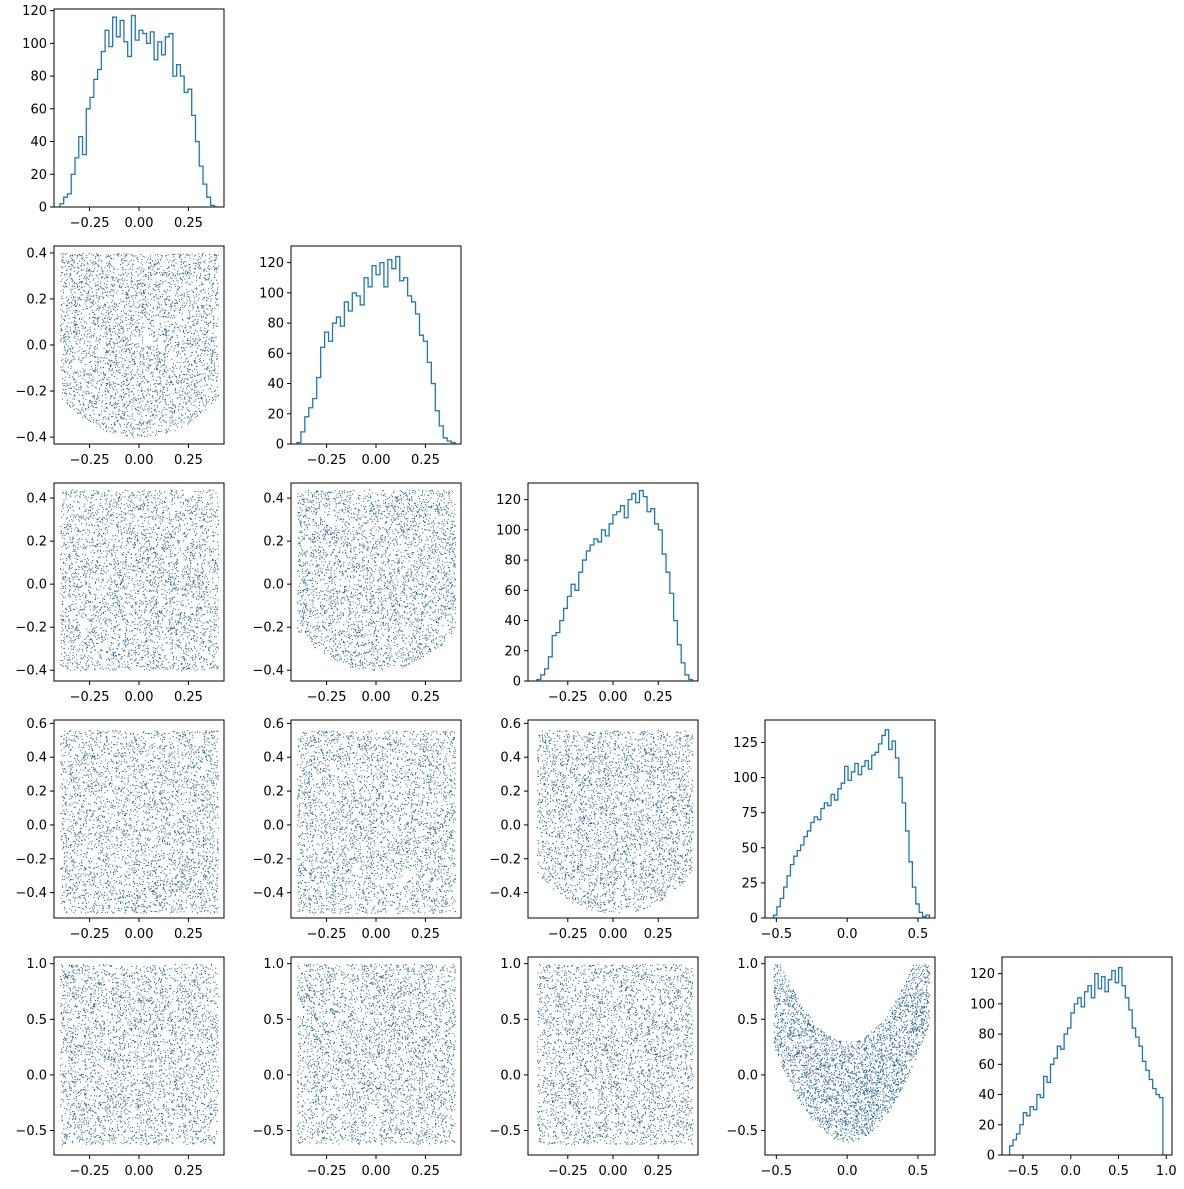 The width and height of the screenshot is (1184, 1189). I want to click on hist-5-panel: −0.5 0.0 0.5 1.0 0 20 40 60 80 100 120, so click(1073, 1067).